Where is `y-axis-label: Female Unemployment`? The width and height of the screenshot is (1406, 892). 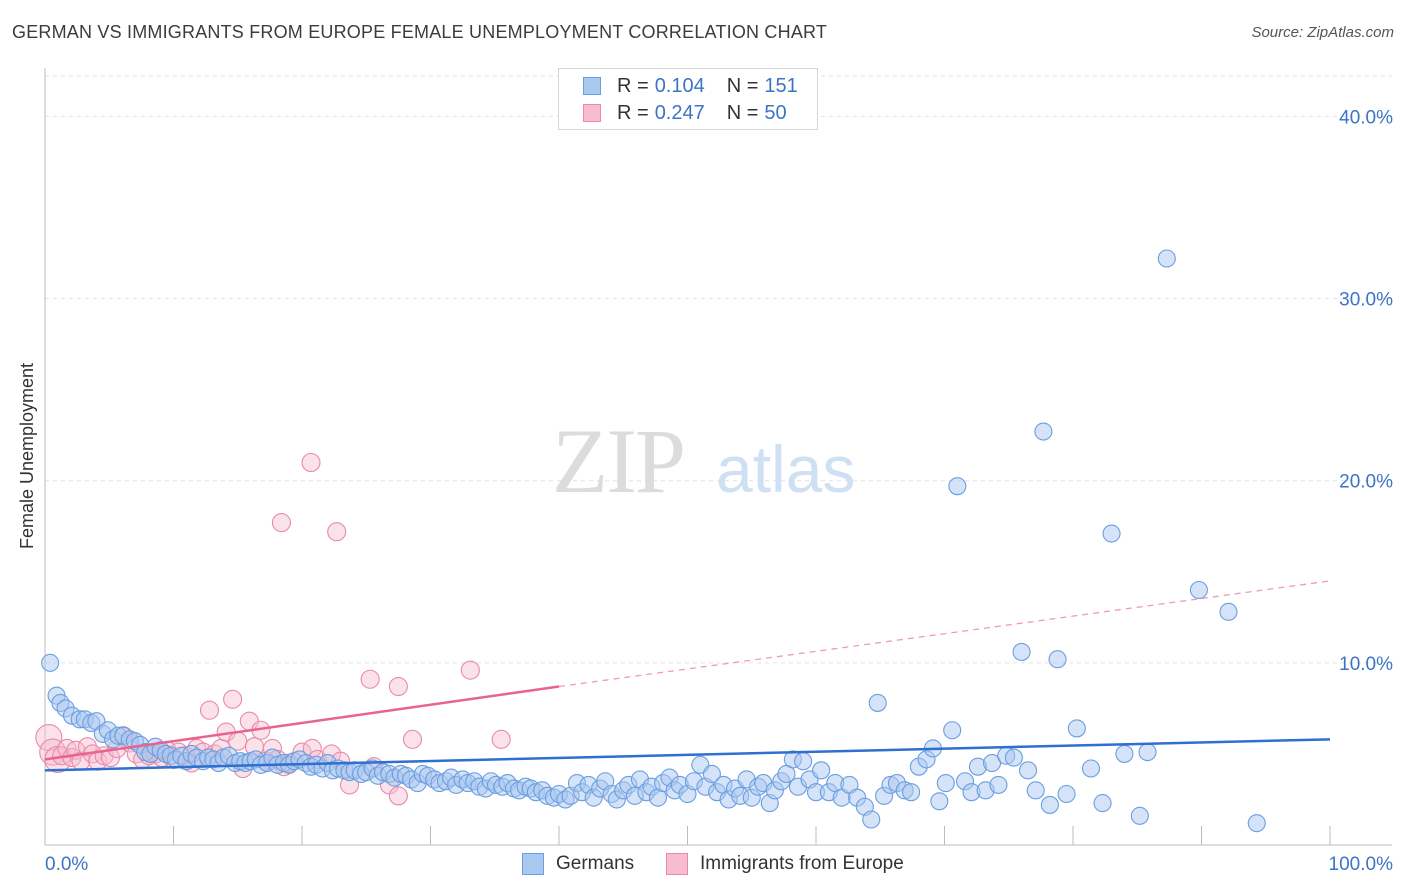 y-axis-label: Female Unemployment is located at coordinates (27, 456).